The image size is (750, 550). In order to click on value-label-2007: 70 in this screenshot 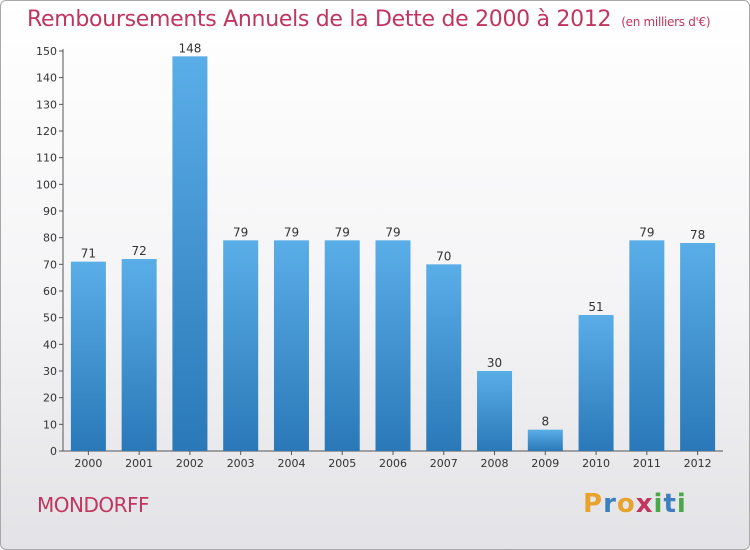, I will do `click(443, 256)`.